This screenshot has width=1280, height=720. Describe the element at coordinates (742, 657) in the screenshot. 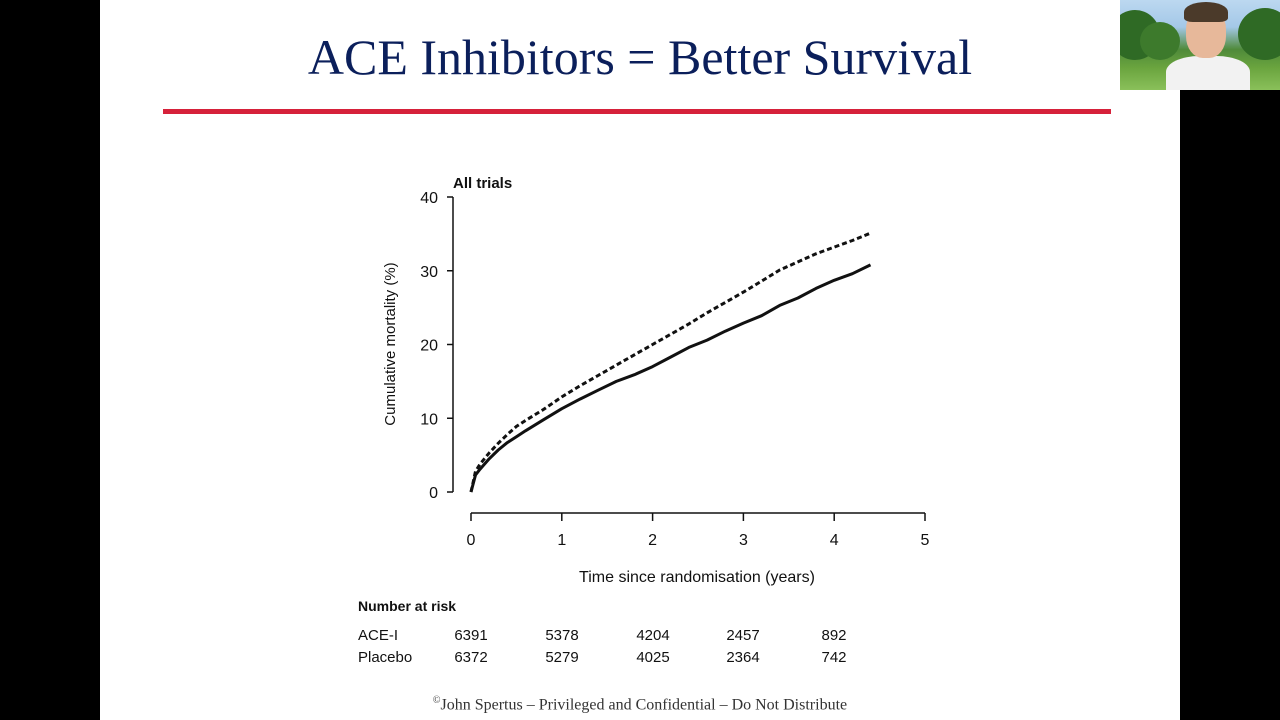

I see `risk-value: 2364` at that location.